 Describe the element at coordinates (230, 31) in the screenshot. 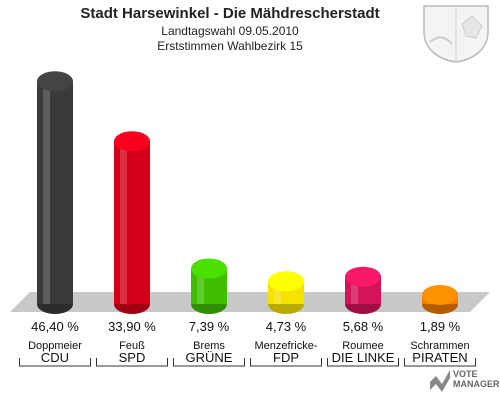

I see `chart-subtitle-election: Landtagswahl 09.05.2010` at that location.